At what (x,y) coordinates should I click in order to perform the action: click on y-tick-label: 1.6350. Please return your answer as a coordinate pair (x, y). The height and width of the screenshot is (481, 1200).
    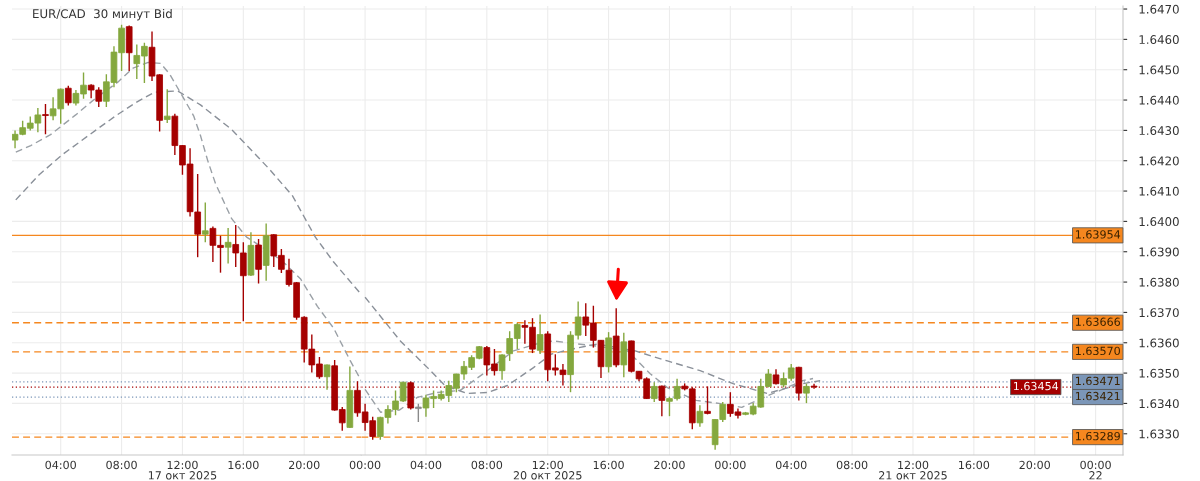
    Looking at the image, I should click on (1159, 373).